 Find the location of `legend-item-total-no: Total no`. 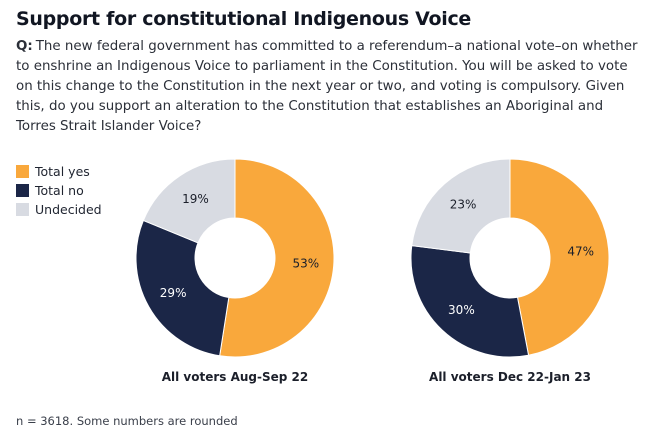

legend-item-total-no: Total no is located at coordinates (59, 190).